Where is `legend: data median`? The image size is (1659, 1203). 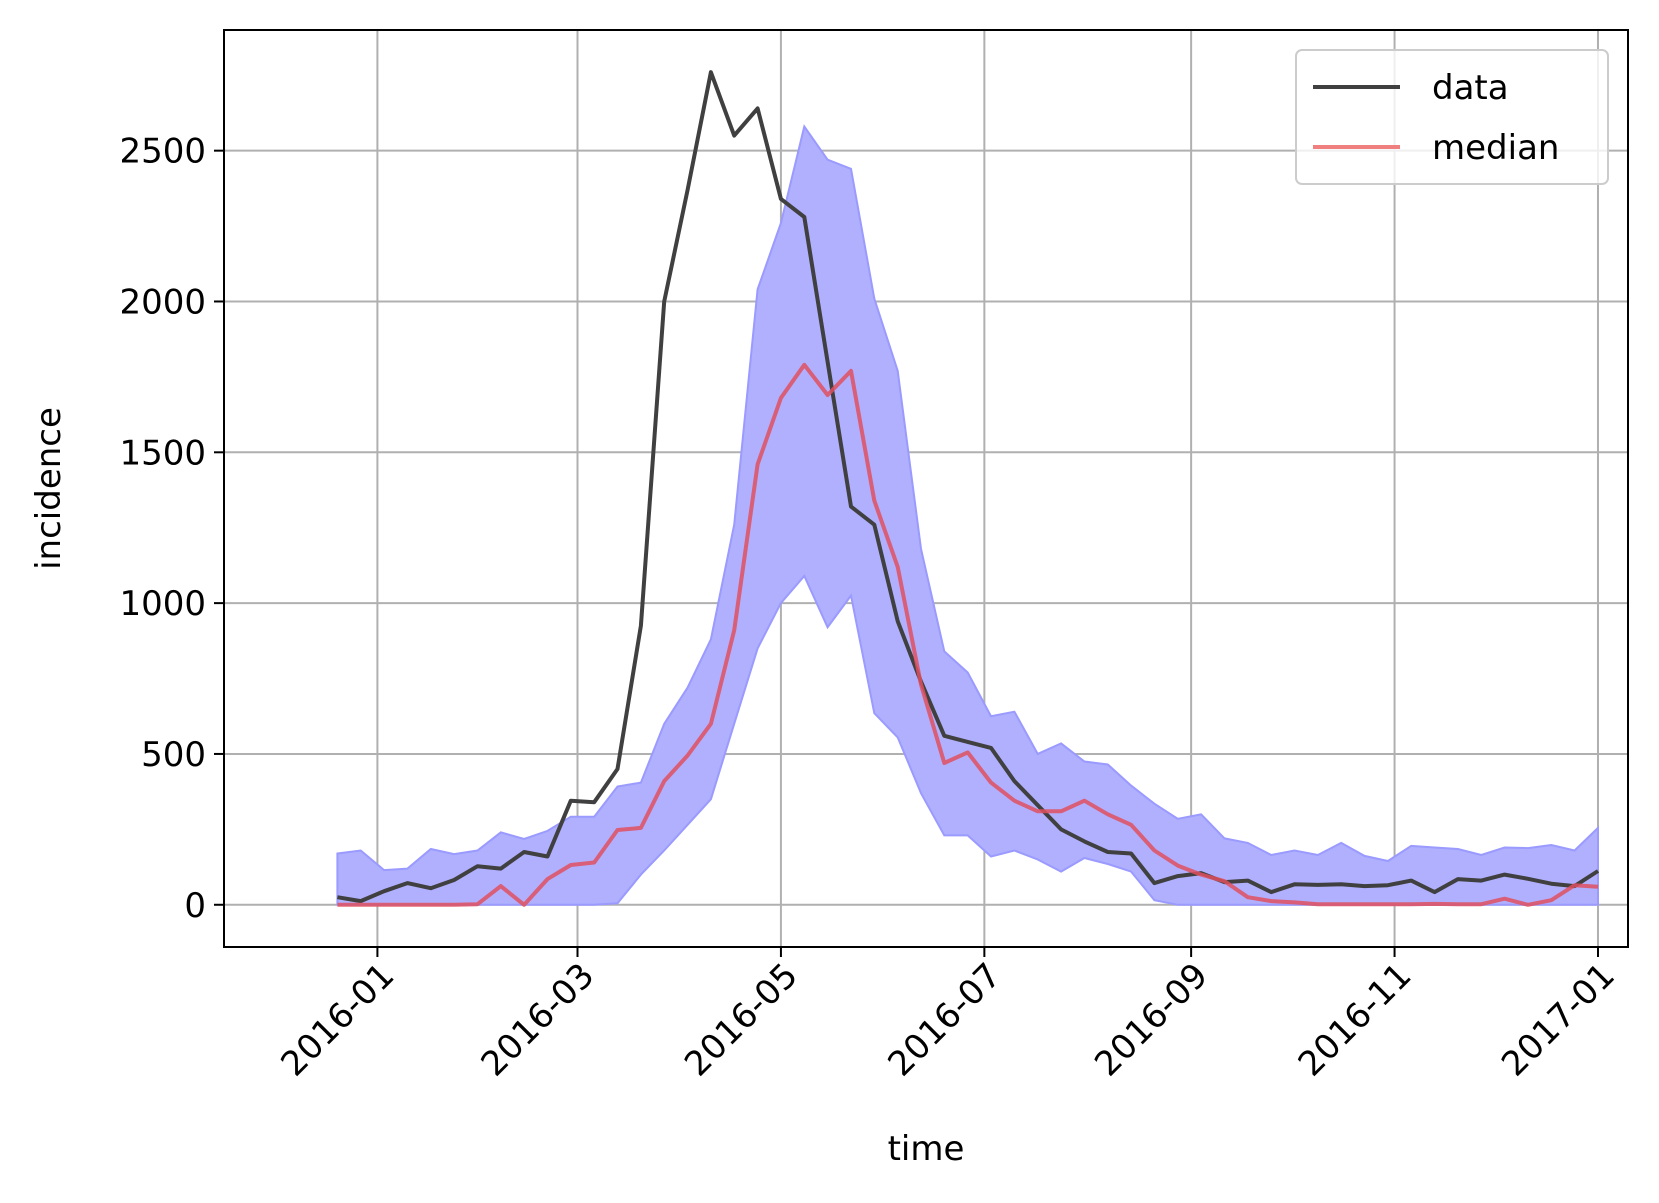
legend: data median is located at coordinates (1452, 117).